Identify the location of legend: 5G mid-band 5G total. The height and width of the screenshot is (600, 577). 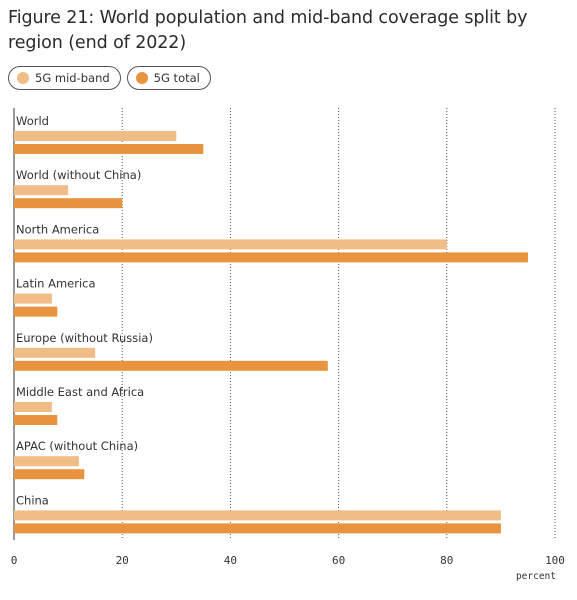
(109, 78).